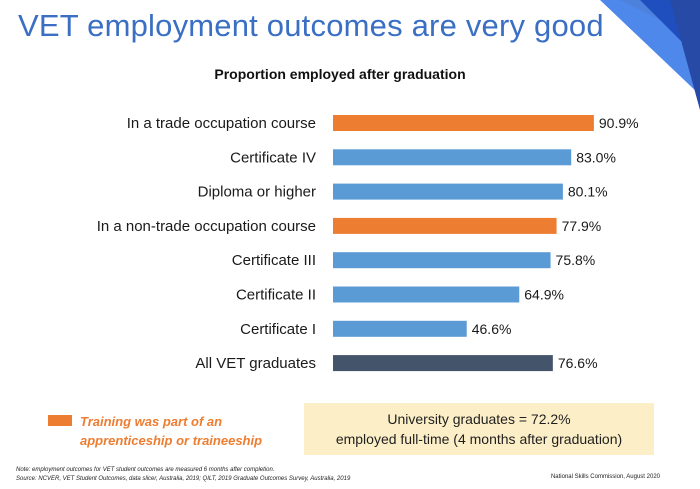 The width and height of the screenshot is (700, 489). What do you see at coordinates (479, 419) in the screenshot?
I see `callout-line1: University graduates = 72.2%` at bounding box center [479, 419].